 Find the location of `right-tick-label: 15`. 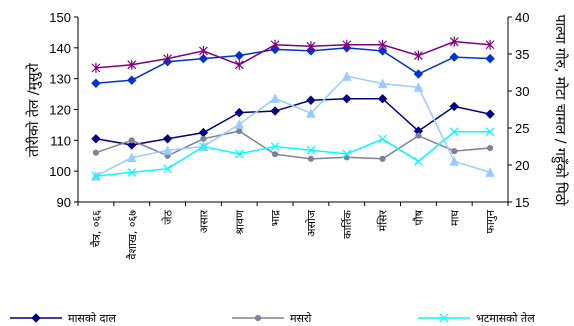

right-tick-label: 15 is located at coordinates (522, 202).